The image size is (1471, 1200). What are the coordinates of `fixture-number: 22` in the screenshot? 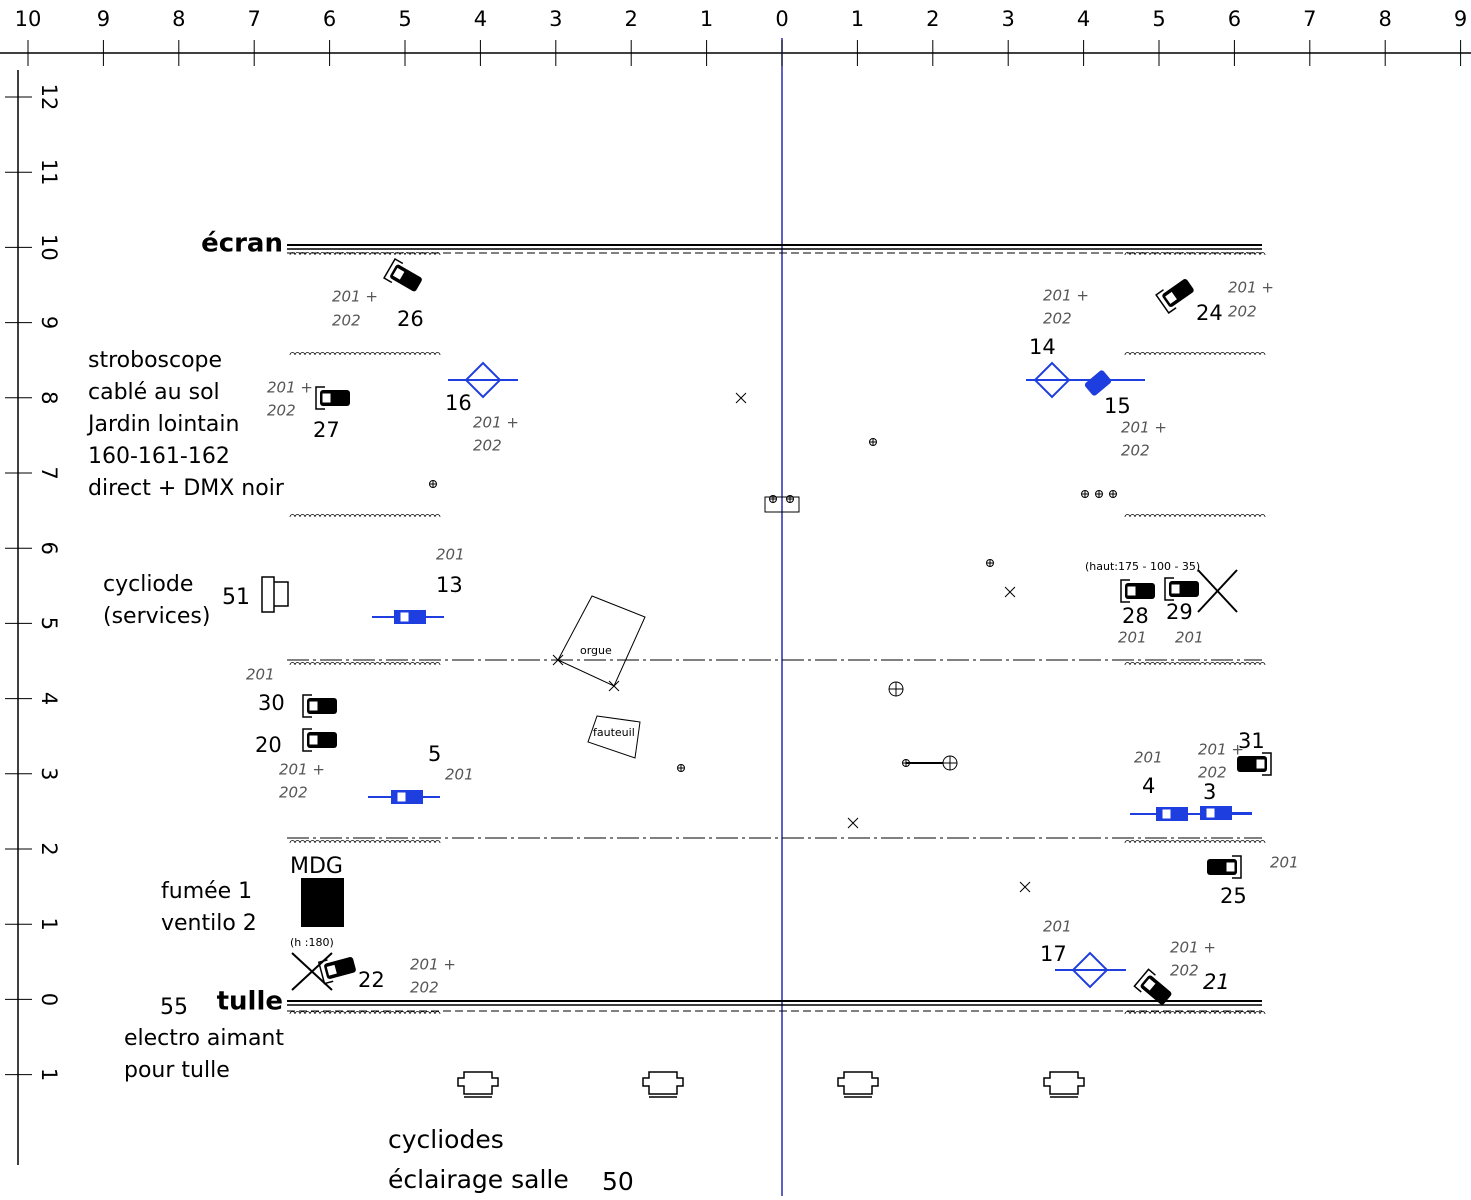 It's located at (371, 980).